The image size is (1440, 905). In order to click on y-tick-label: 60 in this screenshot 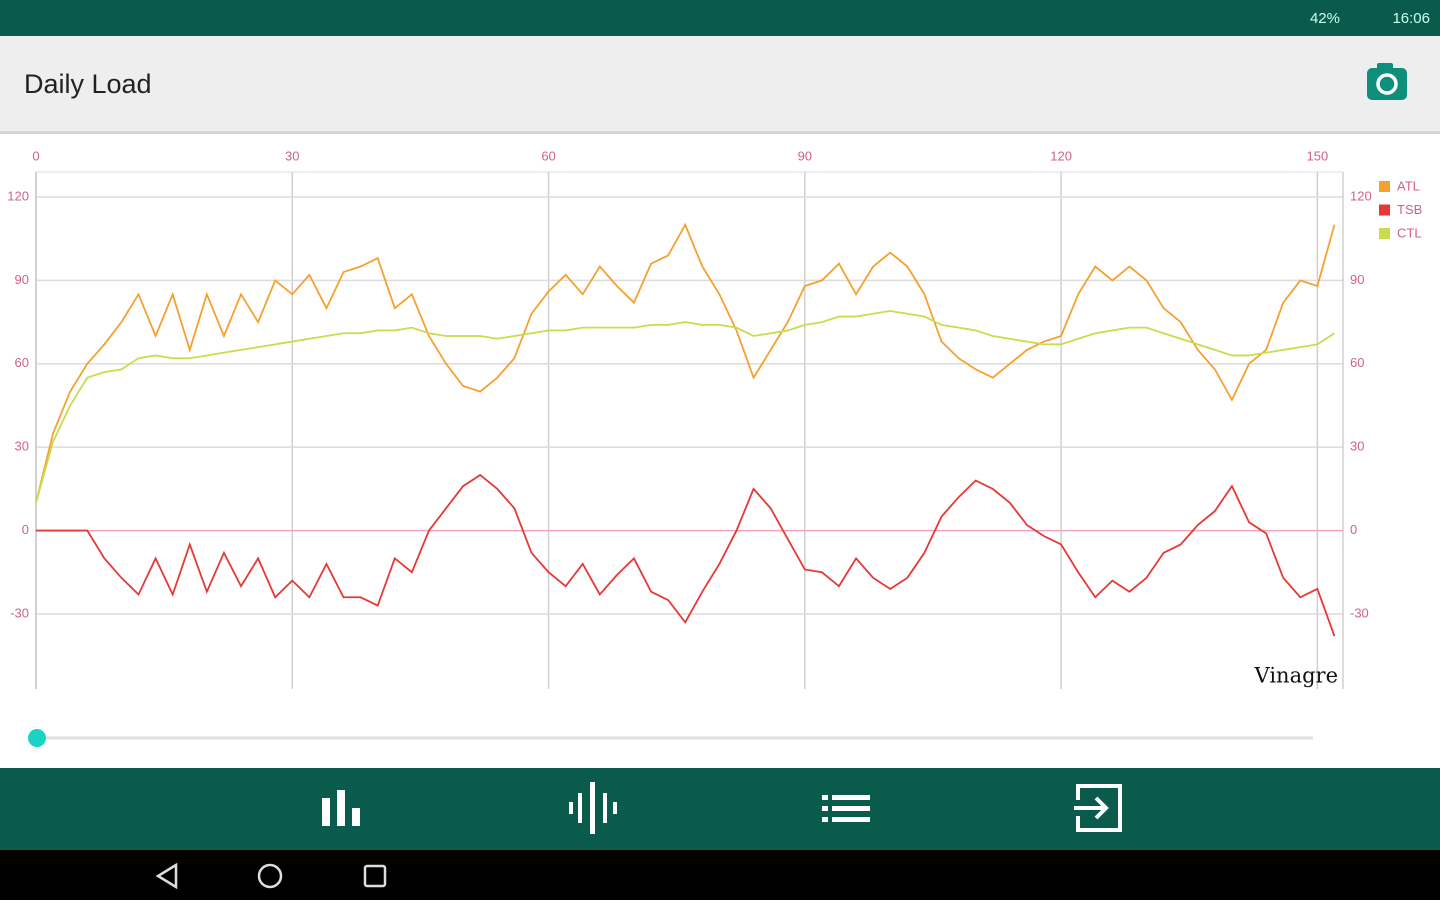, I will do `click(22, 362)`.